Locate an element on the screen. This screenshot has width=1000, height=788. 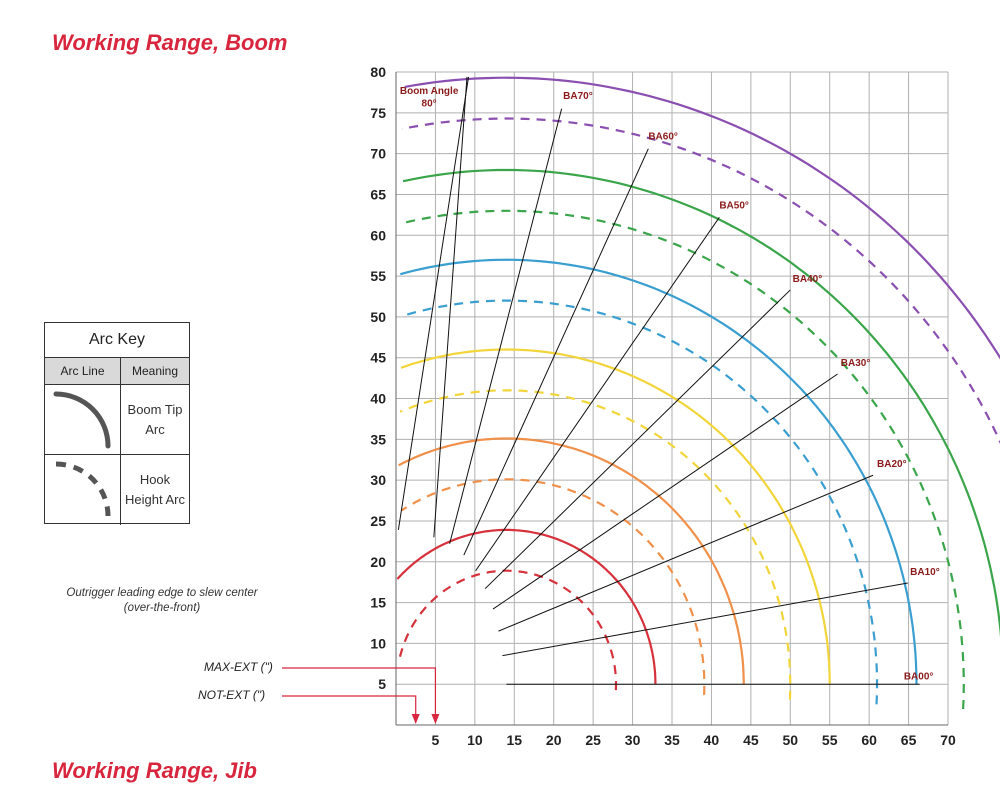
meaning-column-header: Meaning is located at coordinates (155, 371).